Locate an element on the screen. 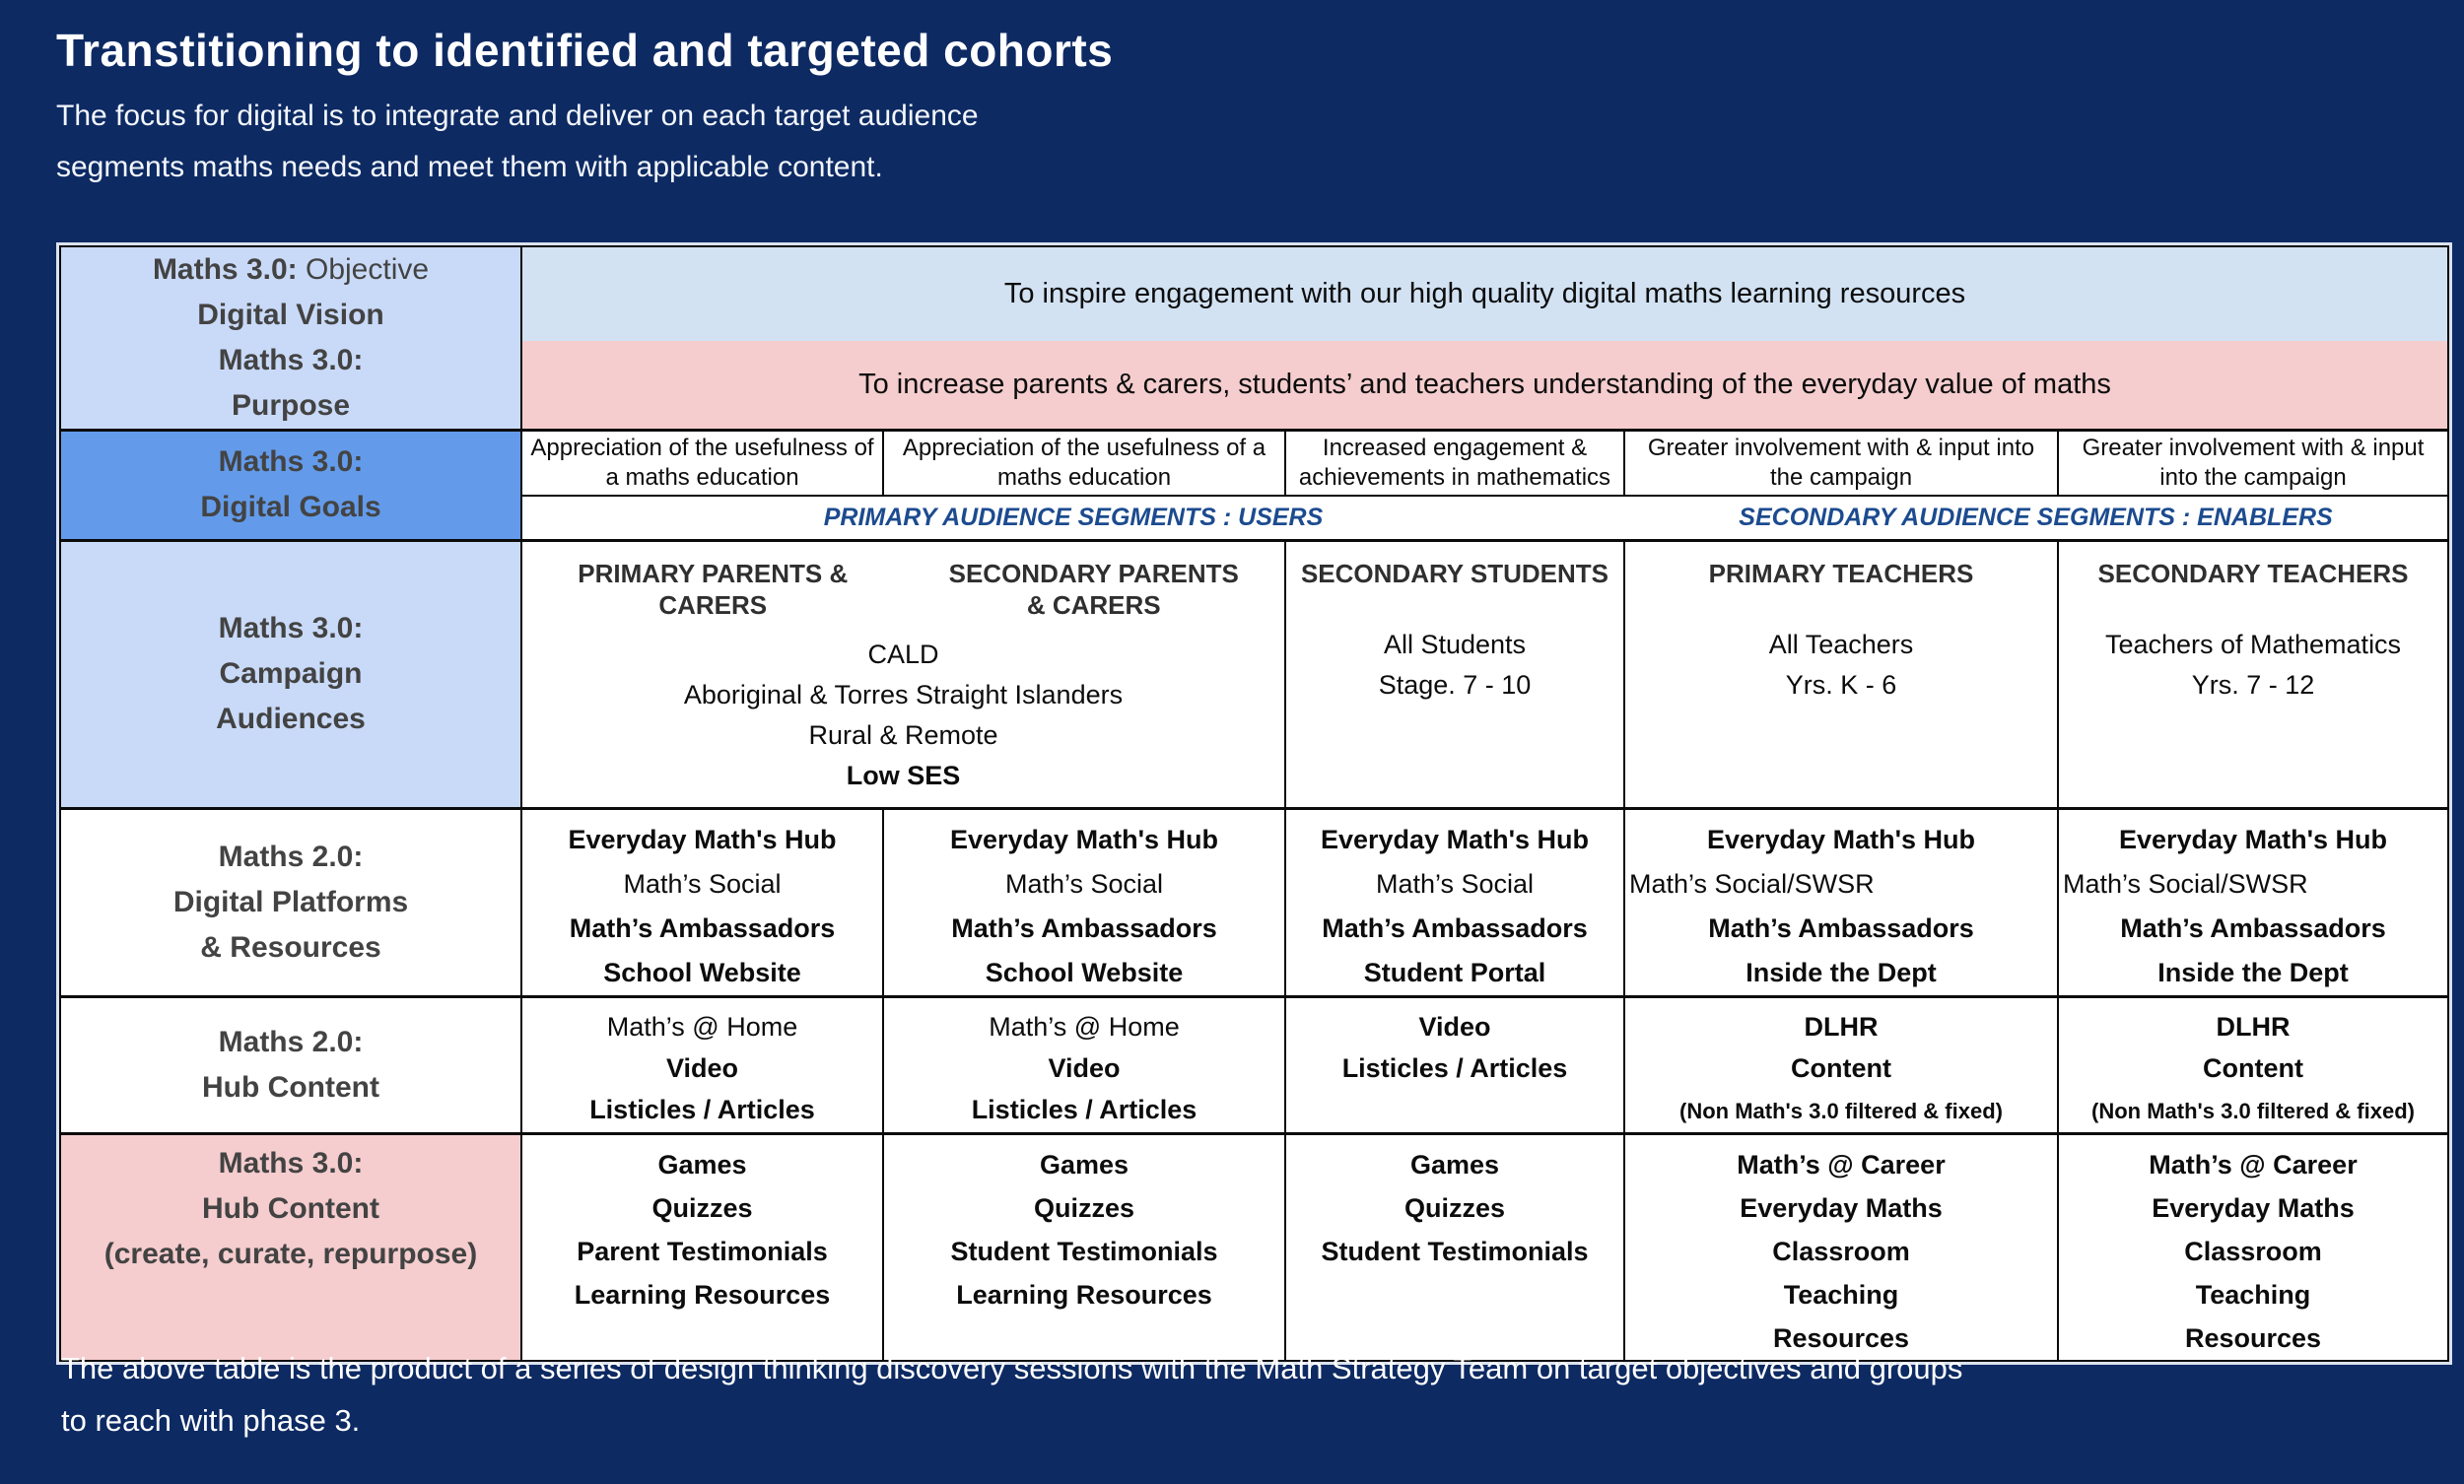  audience-header-secondary-teachers: SECONDARY TEACHERS is located at coordinates (2253, 573).